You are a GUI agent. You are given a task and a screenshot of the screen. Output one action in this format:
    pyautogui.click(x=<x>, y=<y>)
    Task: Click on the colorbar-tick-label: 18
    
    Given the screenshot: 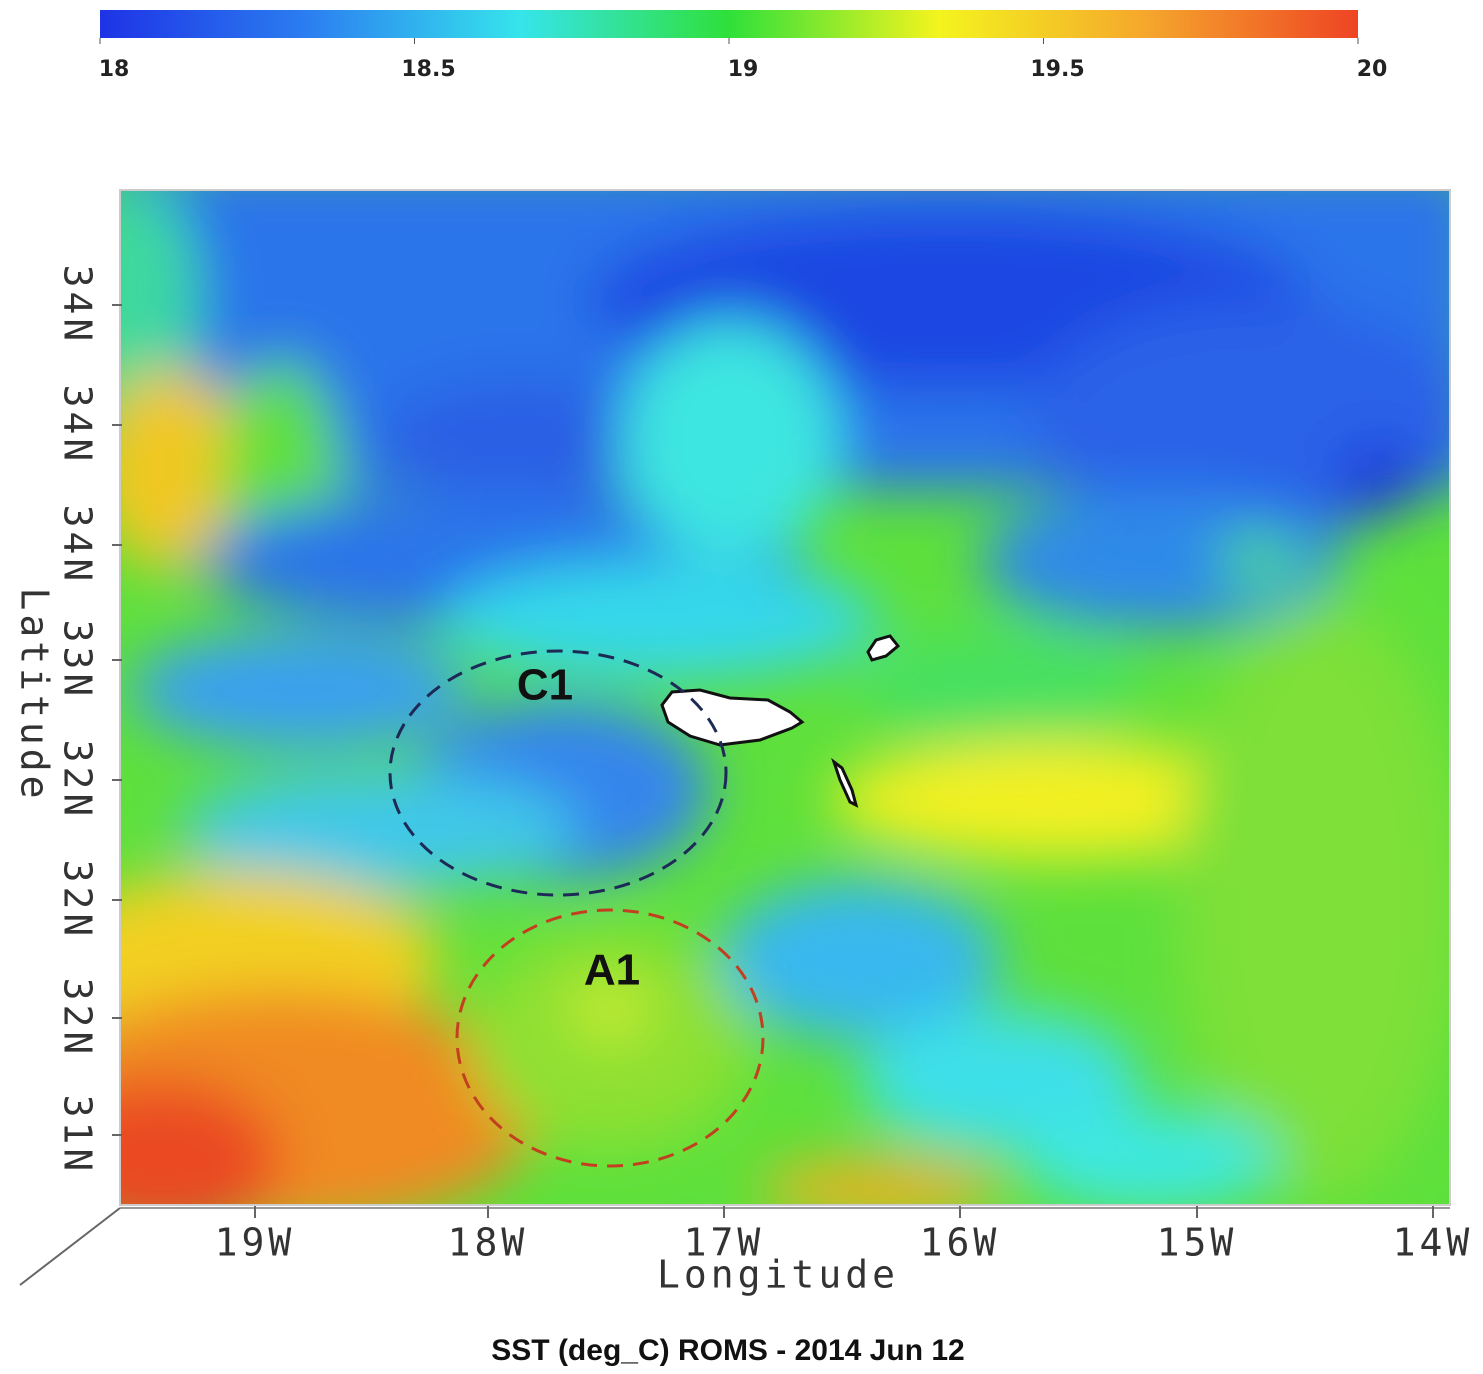 What is the action you would take?
    pyautogui.click(x=114, y=69)
    